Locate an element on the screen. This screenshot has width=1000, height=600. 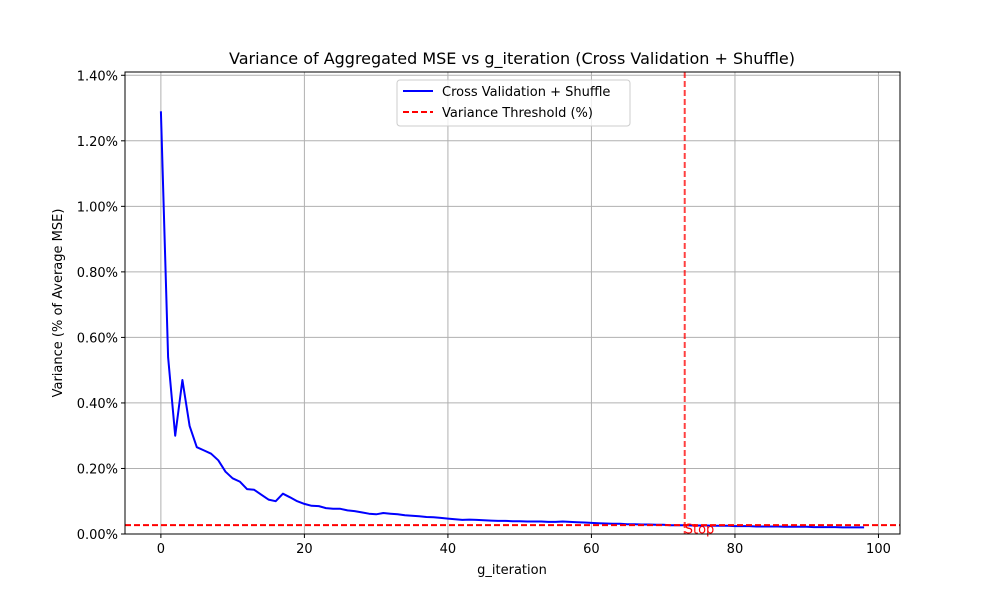
legend-label-series: Cross Validation + Shuffle is located at coordinates (526, 92).